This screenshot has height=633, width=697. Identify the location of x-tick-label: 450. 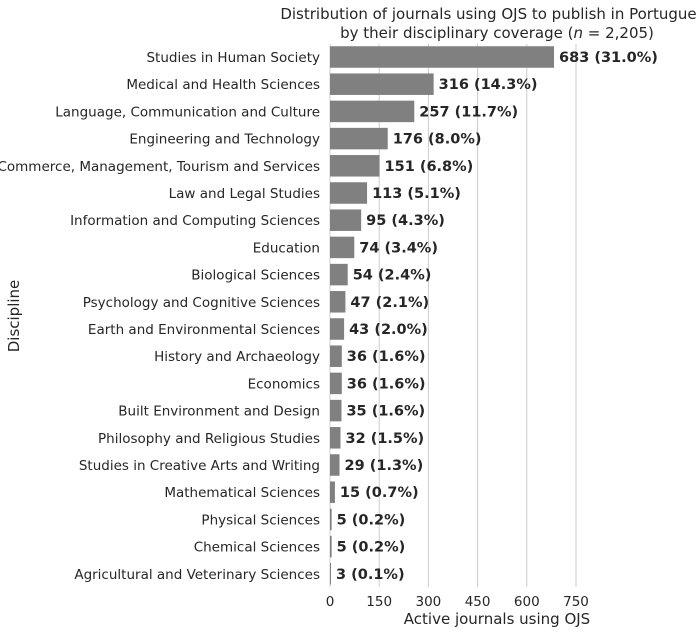
(478, 602).